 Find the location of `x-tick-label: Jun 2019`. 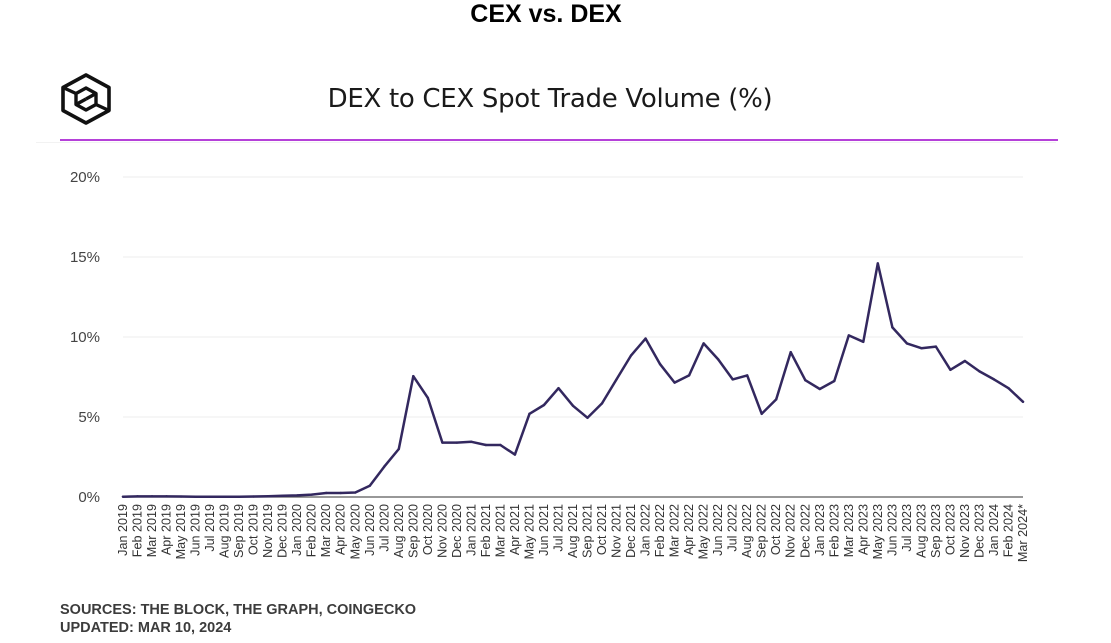

x-tick-label: Jun 2019 is located at coordinates (196, 530).